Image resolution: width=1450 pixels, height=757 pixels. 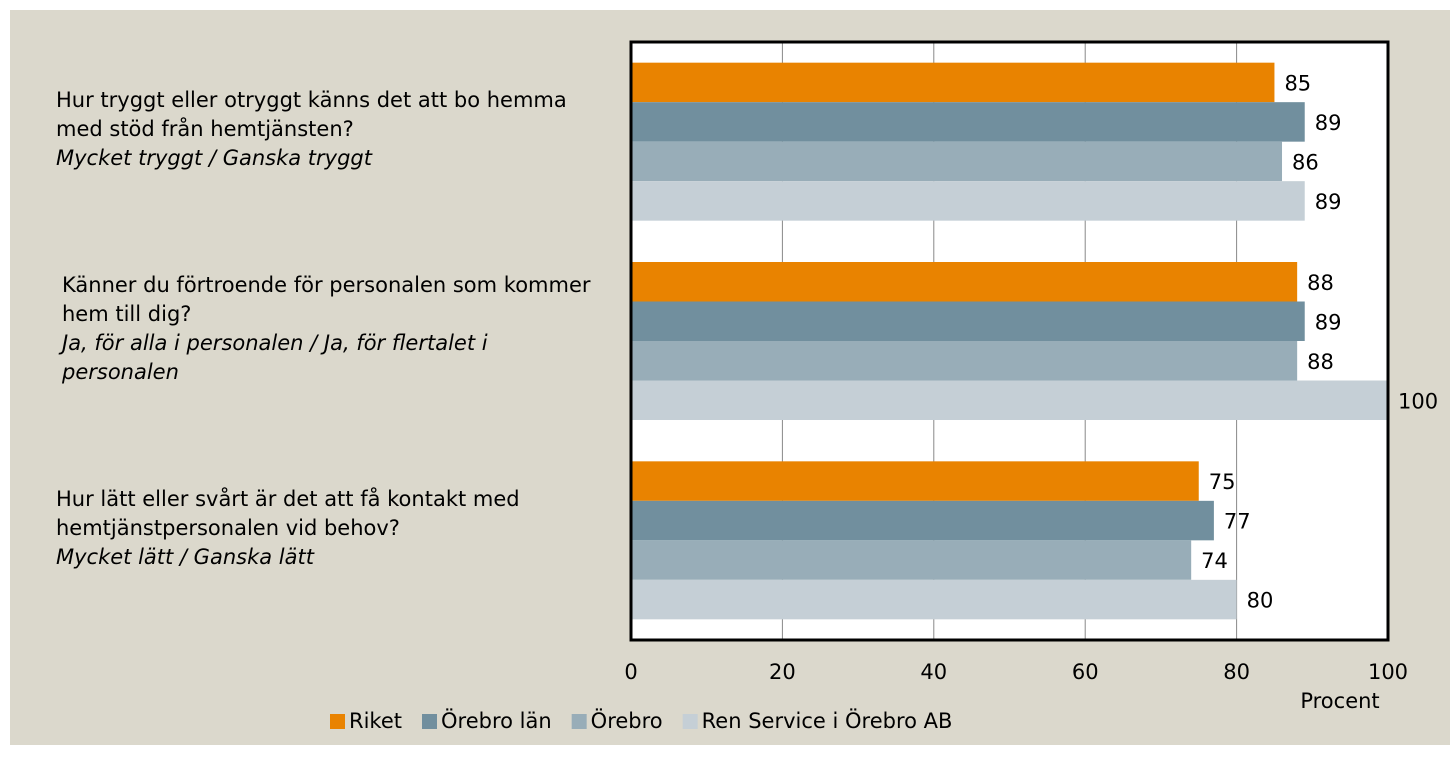 I want to click on value-label: 100, so click(x=1418, y=401).